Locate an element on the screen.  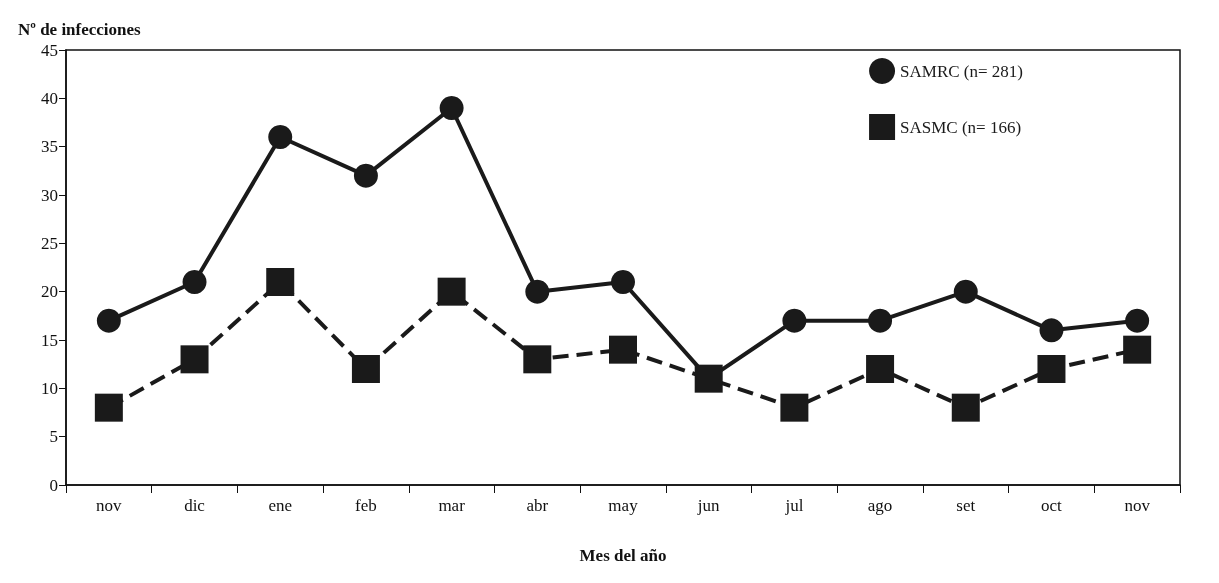
x-tick-label: may is located at coordinates (623, 505).